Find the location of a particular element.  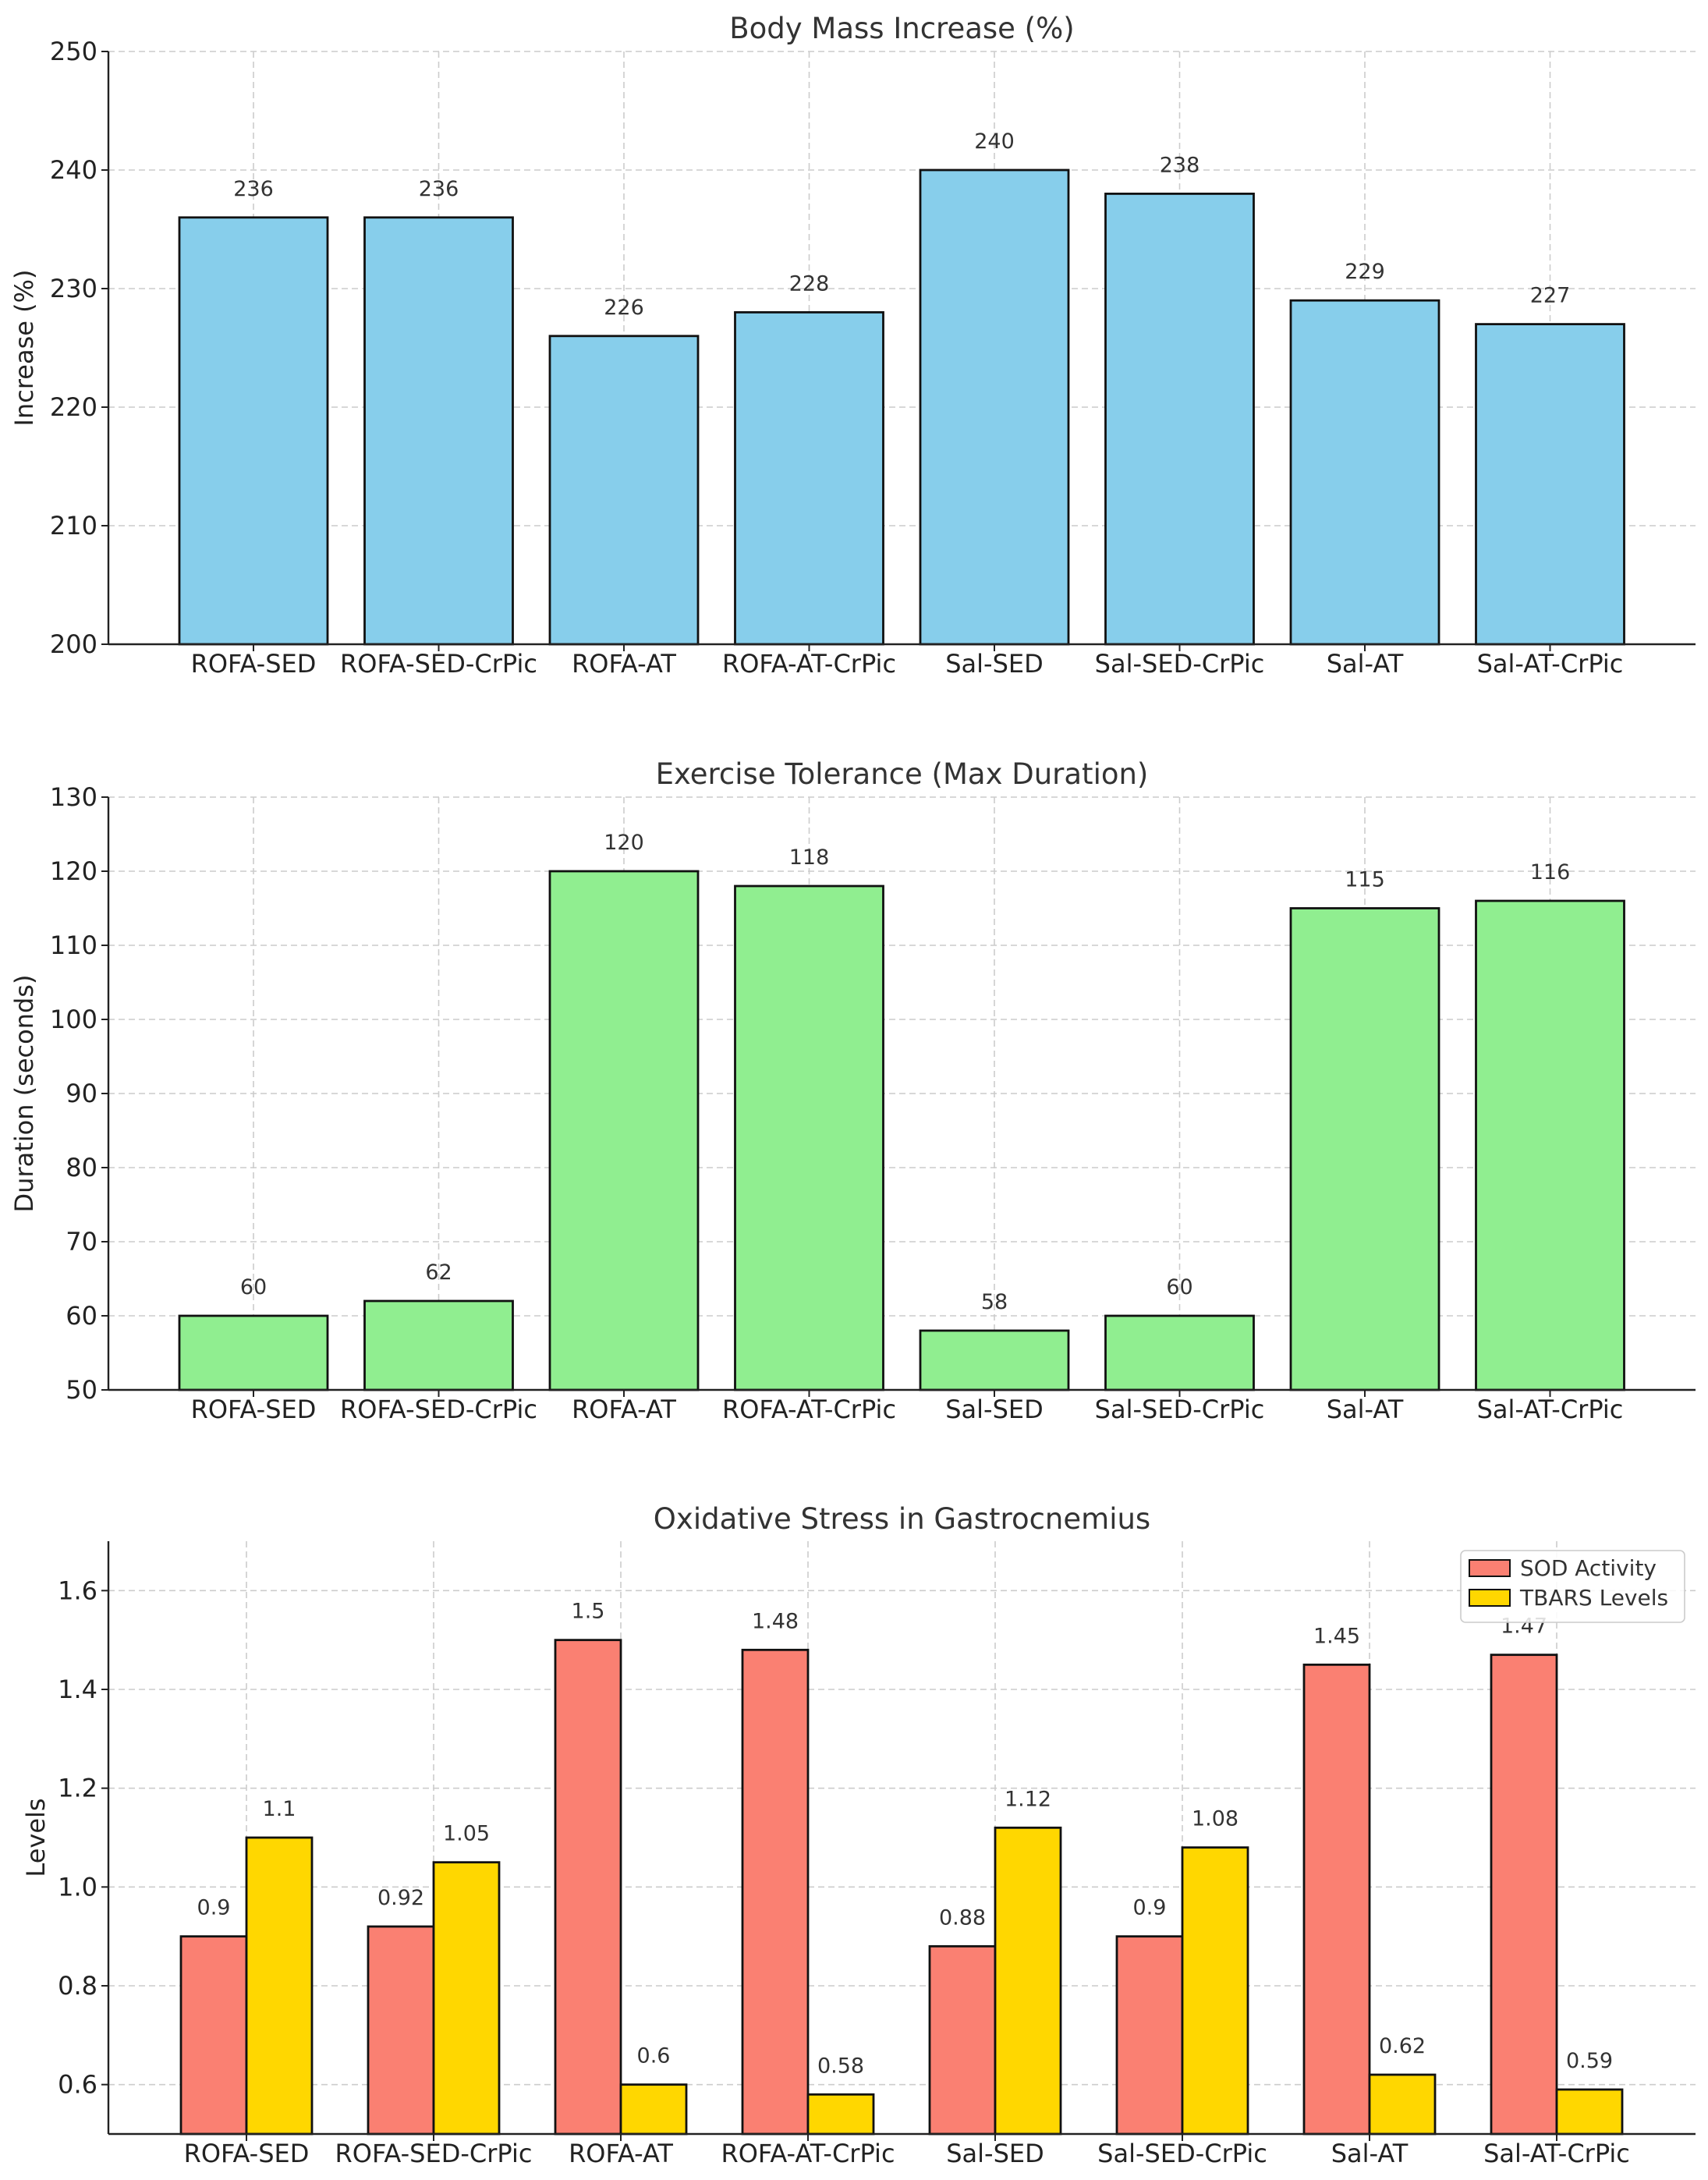

y-axis-label: Levels is located at coordinates (36, 1837).